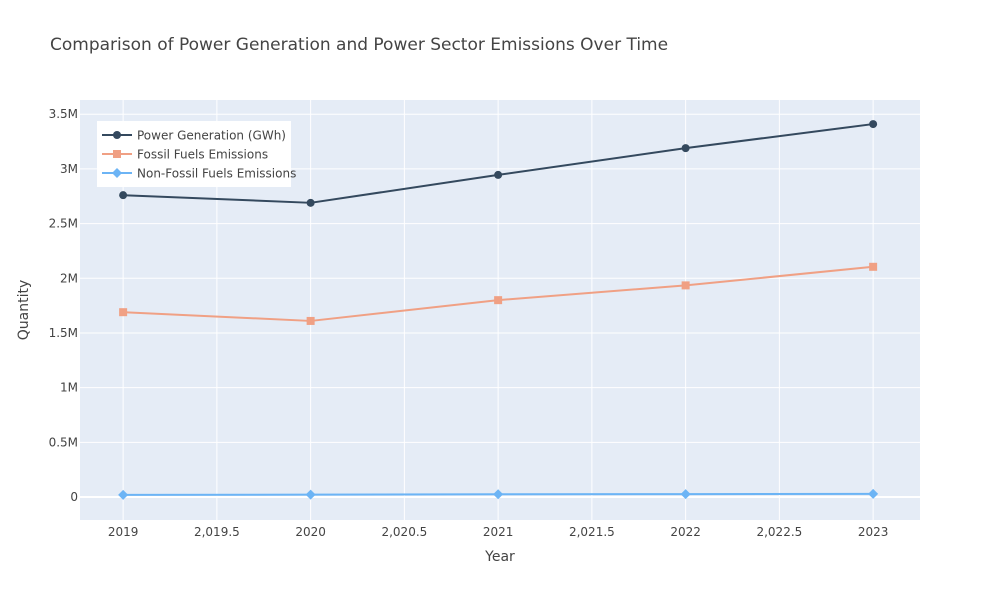 This screenshot has height=604, width=1000. Describe the element at coordinates (63, 224) in the screenshot. I see `y-tick-label: 2.5M` at that location.